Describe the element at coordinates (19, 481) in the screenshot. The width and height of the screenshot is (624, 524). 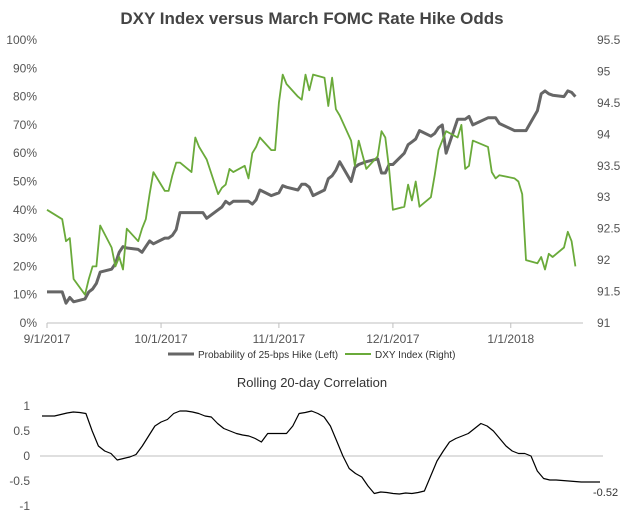
I see `bottom-tick-label: -0.5` at that location.